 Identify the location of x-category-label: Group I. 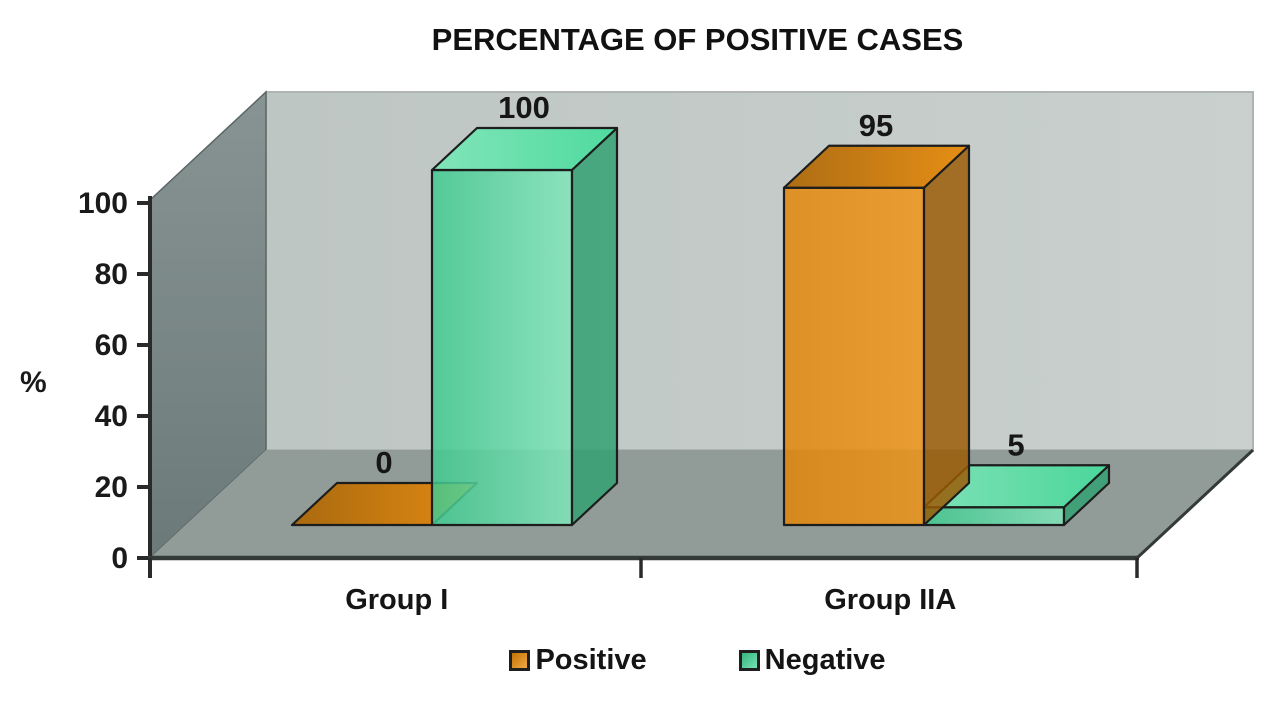
(396, 600).